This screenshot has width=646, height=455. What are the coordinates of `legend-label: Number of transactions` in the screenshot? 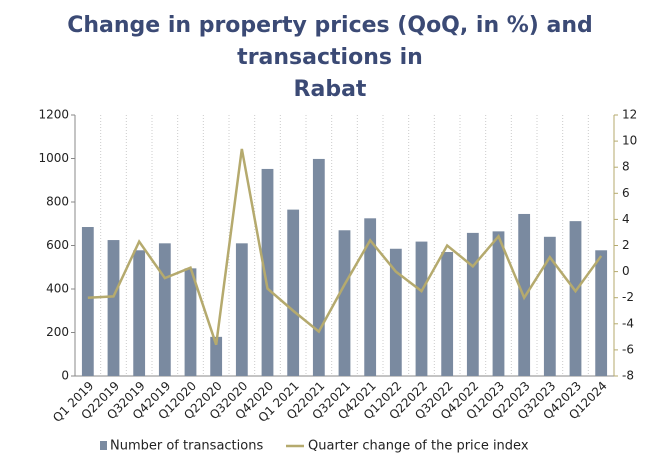 It's located at (186, 446).